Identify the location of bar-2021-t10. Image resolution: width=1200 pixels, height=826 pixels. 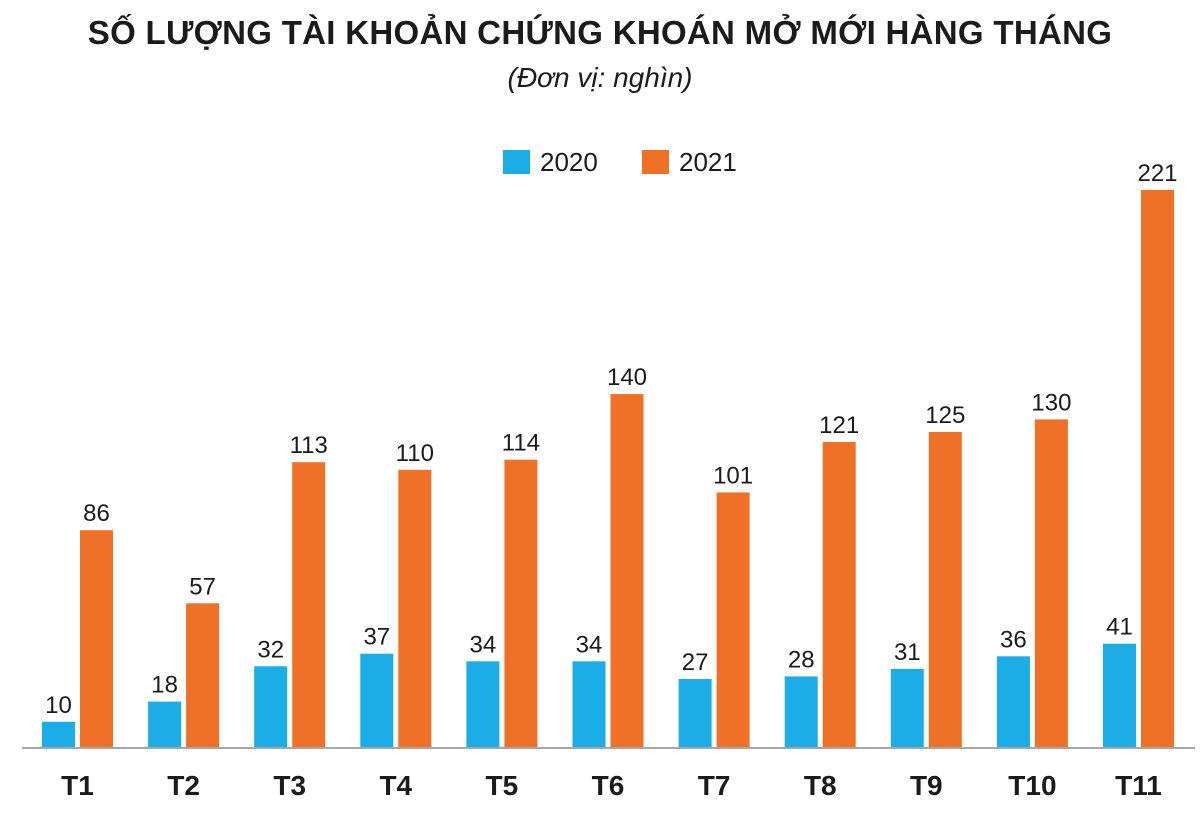
(1051, 583).